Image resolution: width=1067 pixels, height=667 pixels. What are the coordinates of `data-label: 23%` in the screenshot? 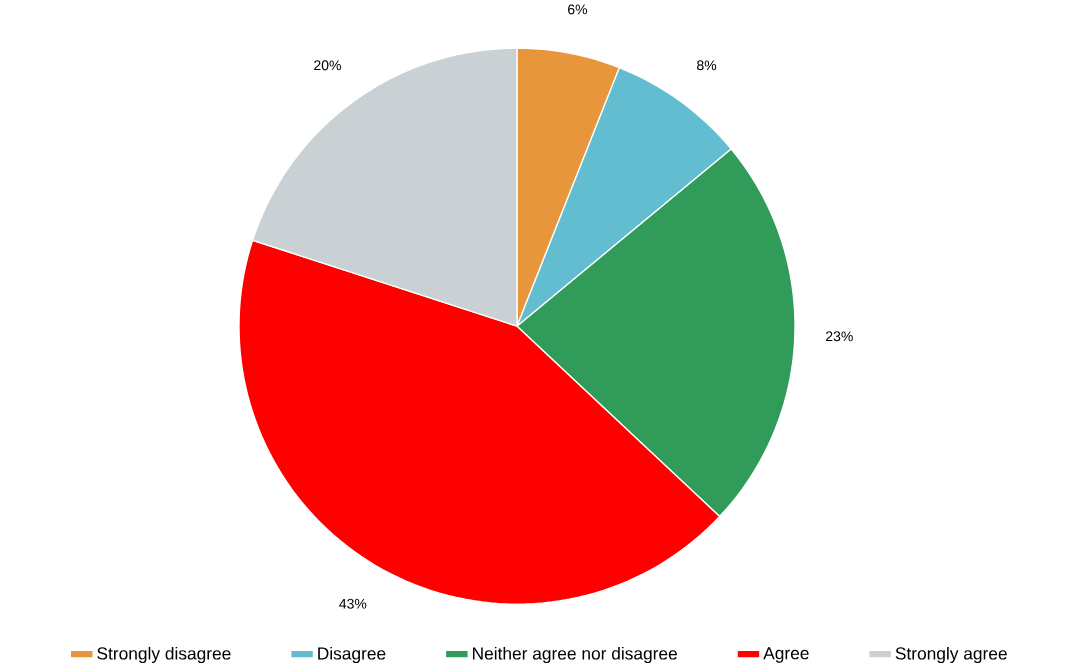 It's located at (839, 336).